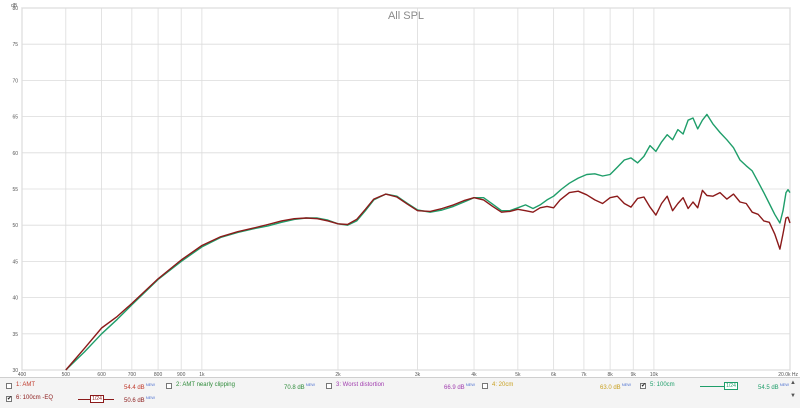 The height and width of the screenshot is (408, 800). Describe the element at coordinates (9, 399) in the screenshot. I see `checkbox-100cm-eq: ✔` at that location.